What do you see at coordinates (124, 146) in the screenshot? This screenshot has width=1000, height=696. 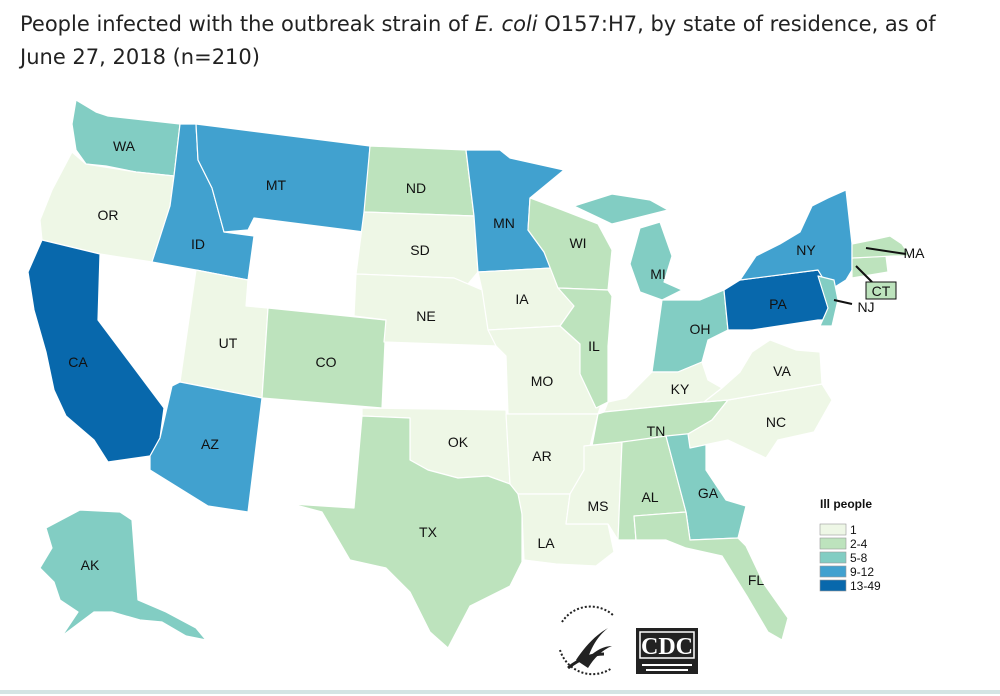 I see `label-wa: WA` at bounding box center [124, 146].